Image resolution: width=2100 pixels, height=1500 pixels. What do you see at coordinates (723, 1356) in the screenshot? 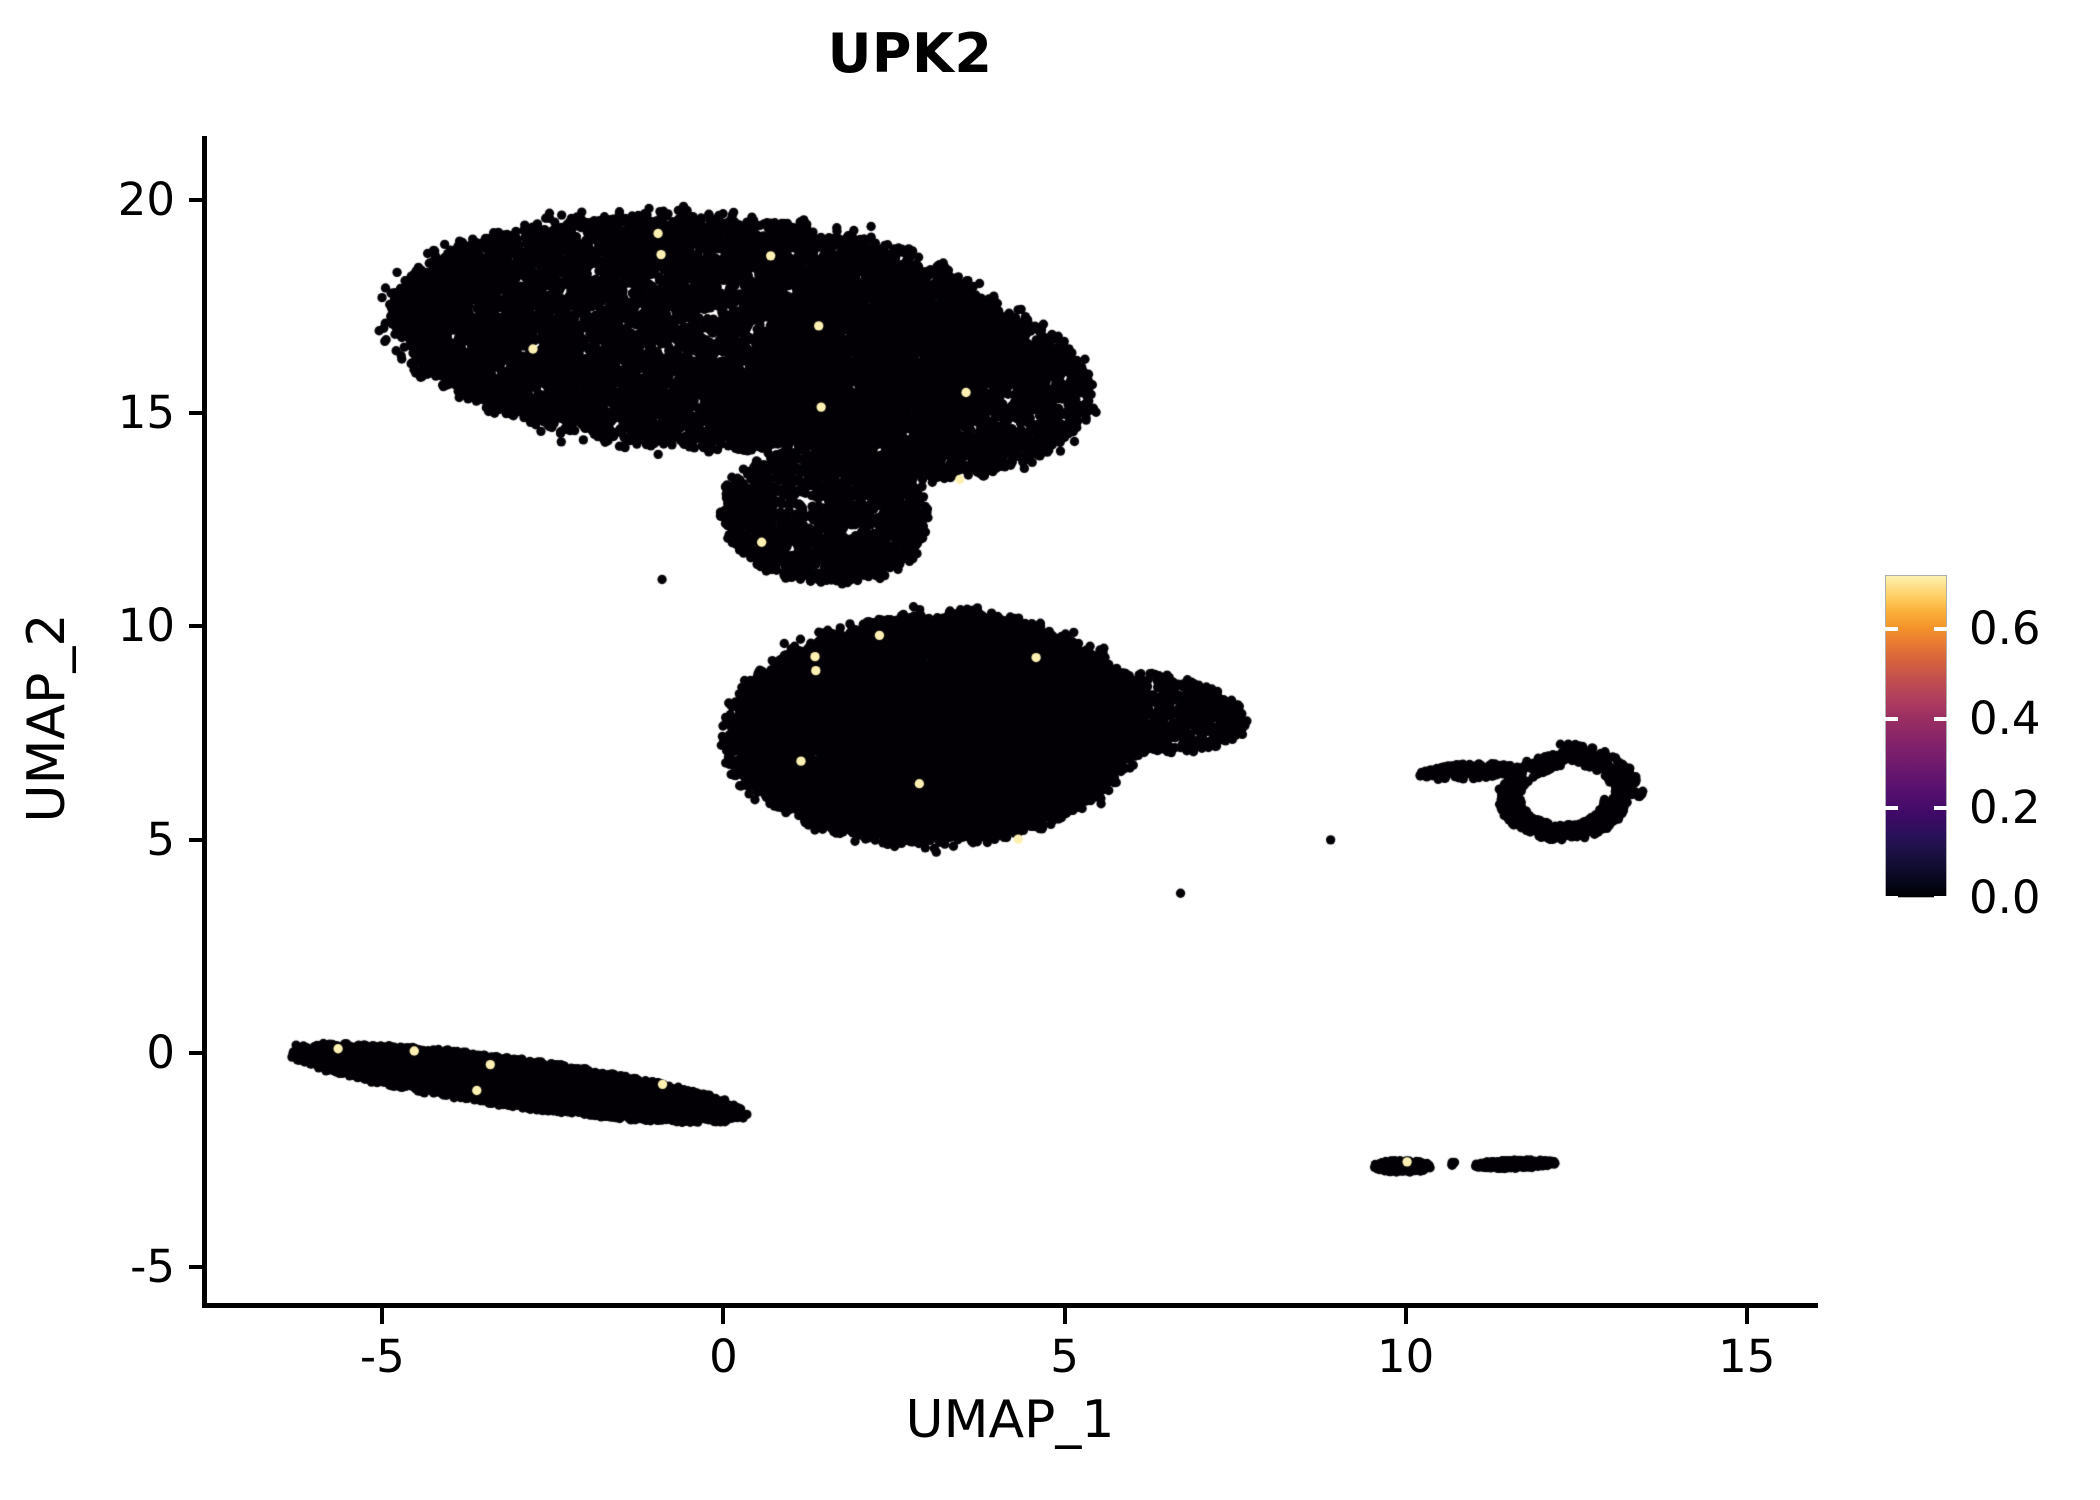
I see `x-tick-label: 0` at bounding box center [723, 1356].